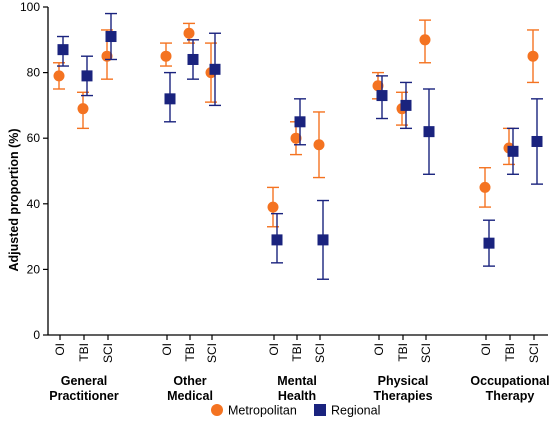 This screenshot has width=550, height=429. What do you see at coordinates (34, 138) in the screenshot?
I see `y-tick-label: 60` at bounding box center [34, 138].